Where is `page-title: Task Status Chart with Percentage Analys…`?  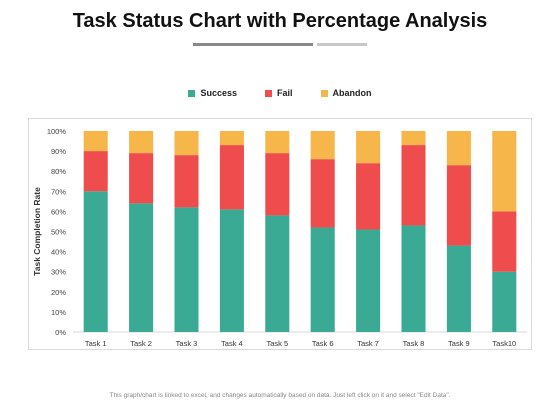 page-title: Task Status Chart with Percentage Analys… is located at coordinates (280, 21).